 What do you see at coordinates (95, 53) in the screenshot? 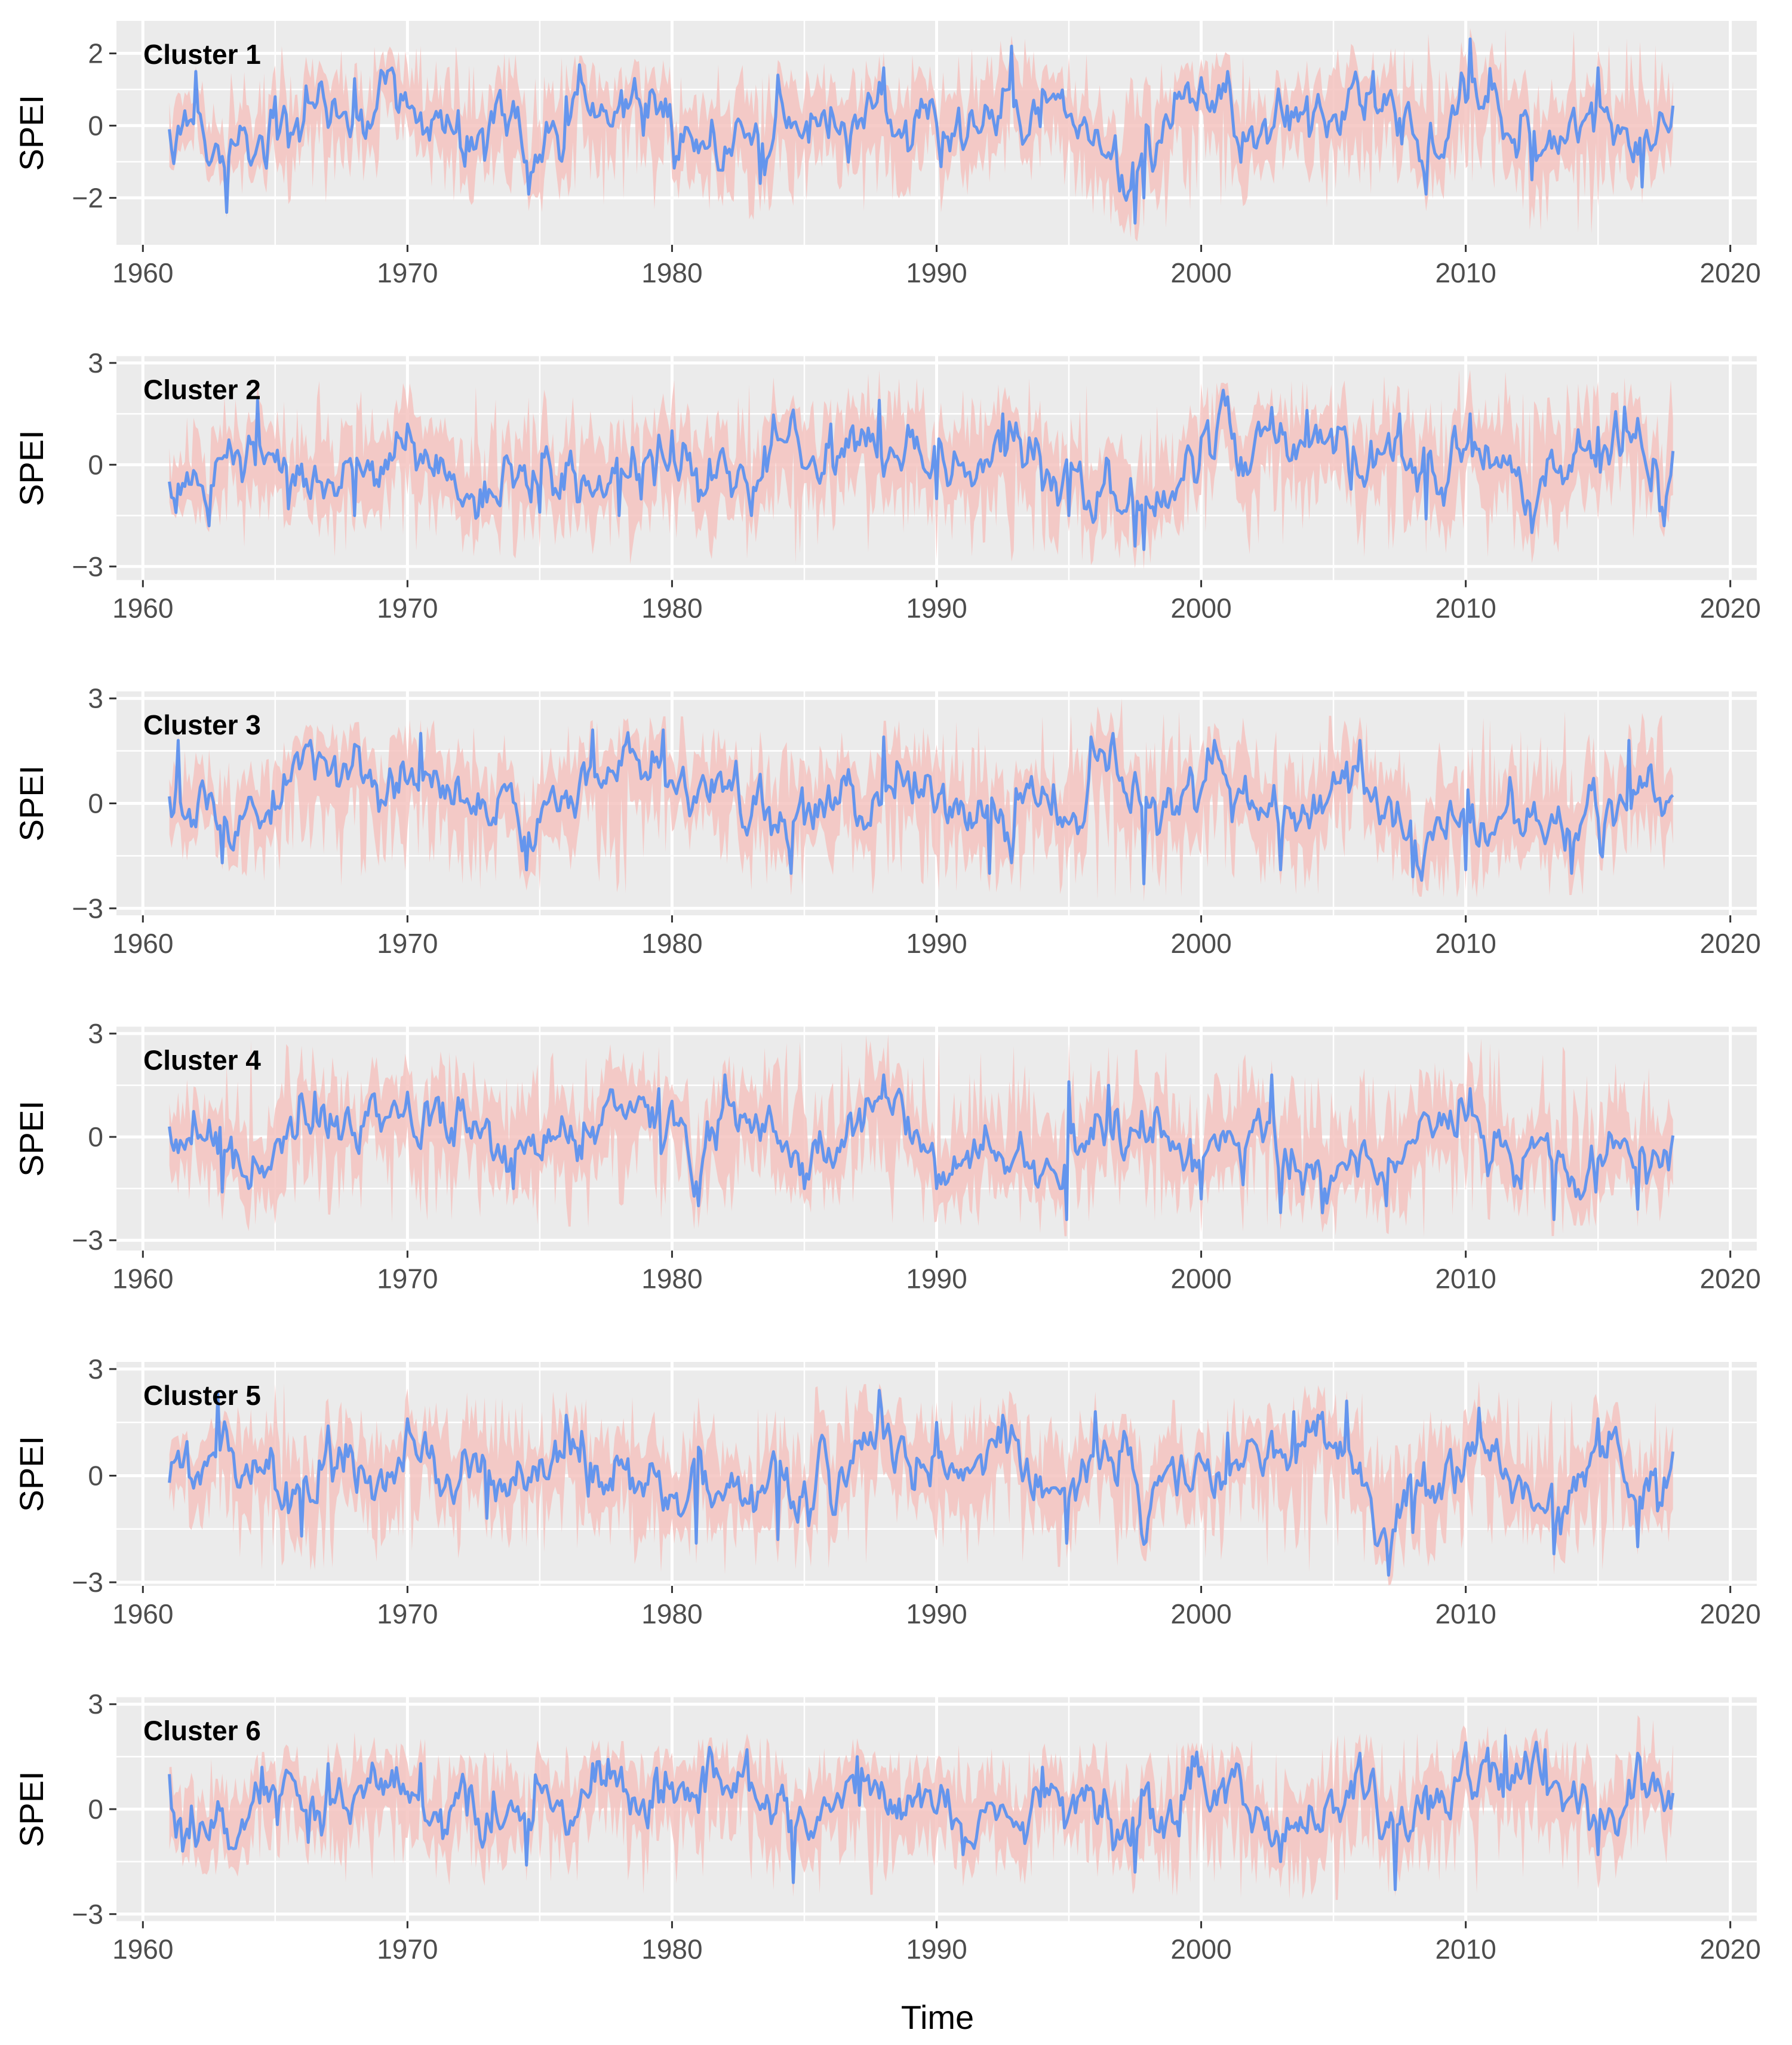
I see `y-tick-label: 2` at bounding box center [95, 53].